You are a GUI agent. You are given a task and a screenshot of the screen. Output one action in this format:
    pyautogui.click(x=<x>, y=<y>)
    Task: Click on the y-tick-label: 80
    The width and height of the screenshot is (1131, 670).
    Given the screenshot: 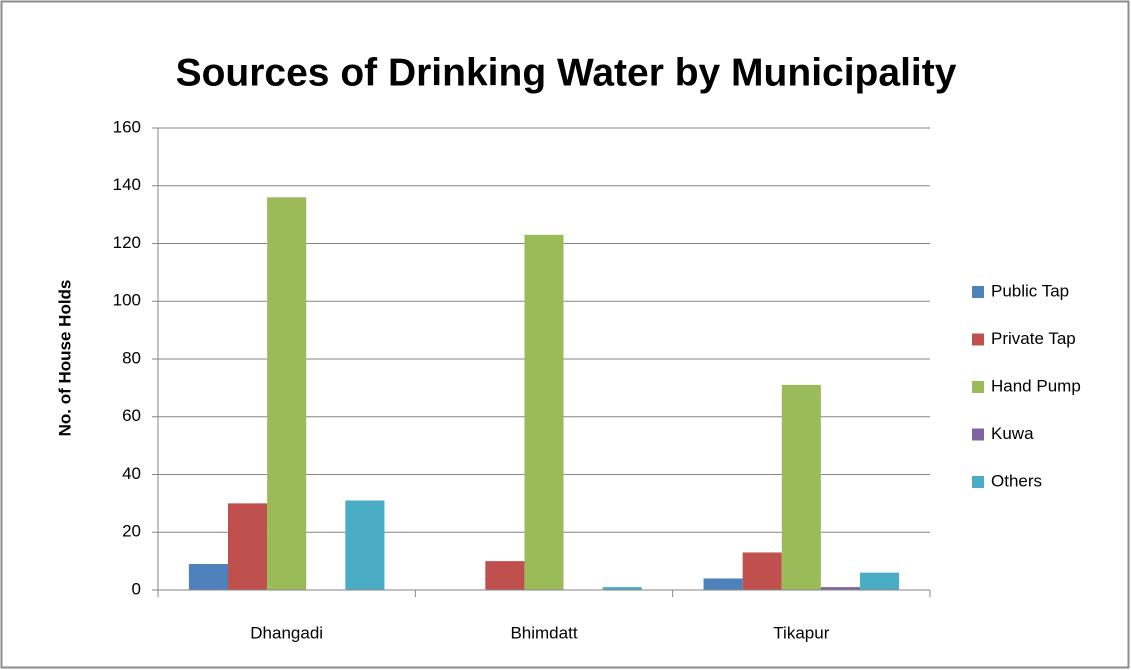 What is the action you would take?
    pyautogui.click(x=131, y=357)
    